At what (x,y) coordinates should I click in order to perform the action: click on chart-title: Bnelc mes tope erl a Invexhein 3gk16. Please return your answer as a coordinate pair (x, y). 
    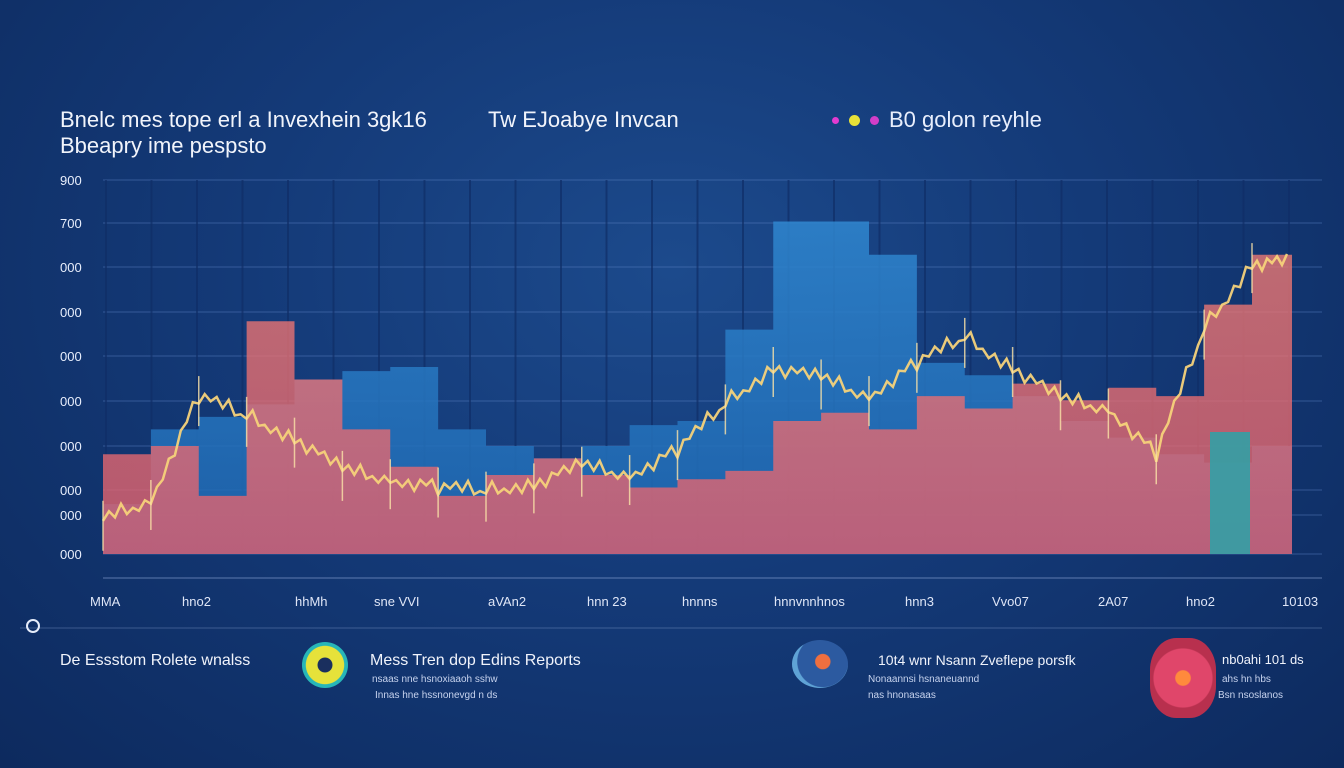
    Looking at the image, I should click on (243, 119).